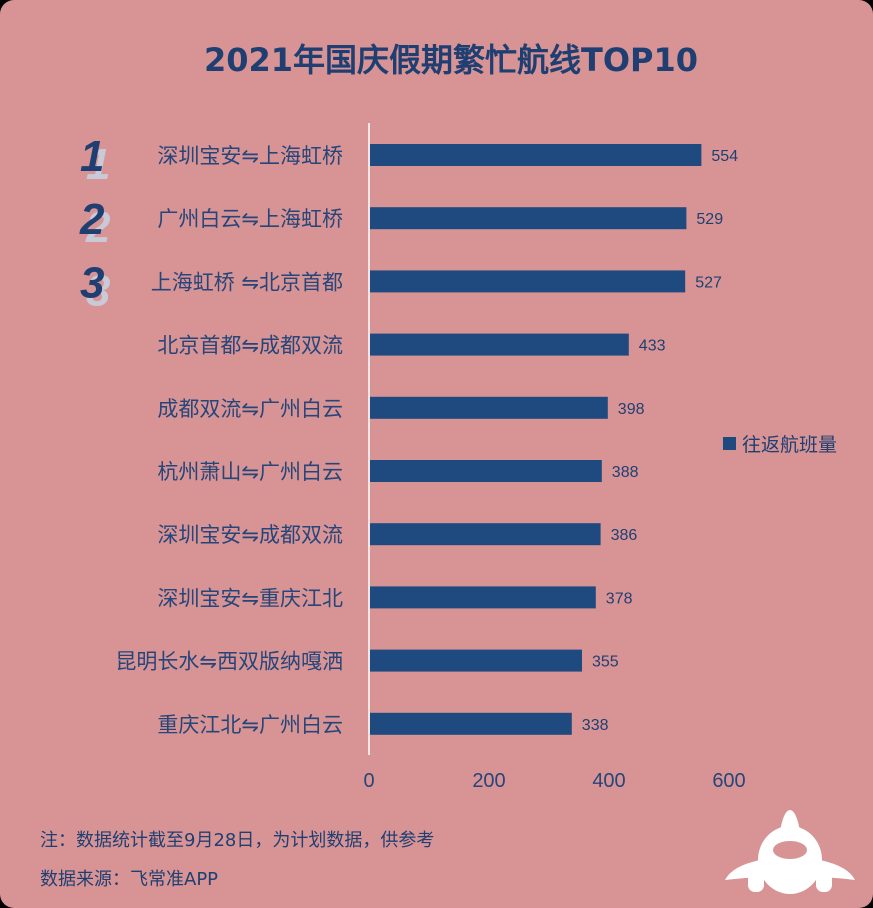  Describe the element at coordinates (250, 156) in the screenshot. I see `category-label: 深圳宝安⇋上海虹桥` at that location.